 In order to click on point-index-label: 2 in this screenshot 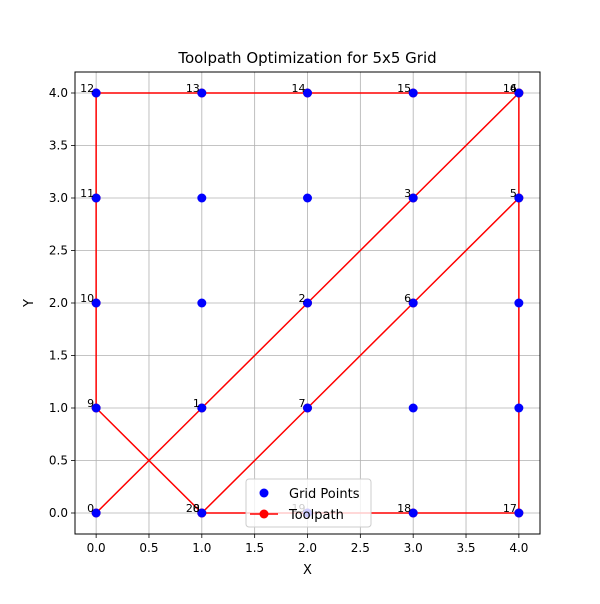, I will do `click(302, 298)`.